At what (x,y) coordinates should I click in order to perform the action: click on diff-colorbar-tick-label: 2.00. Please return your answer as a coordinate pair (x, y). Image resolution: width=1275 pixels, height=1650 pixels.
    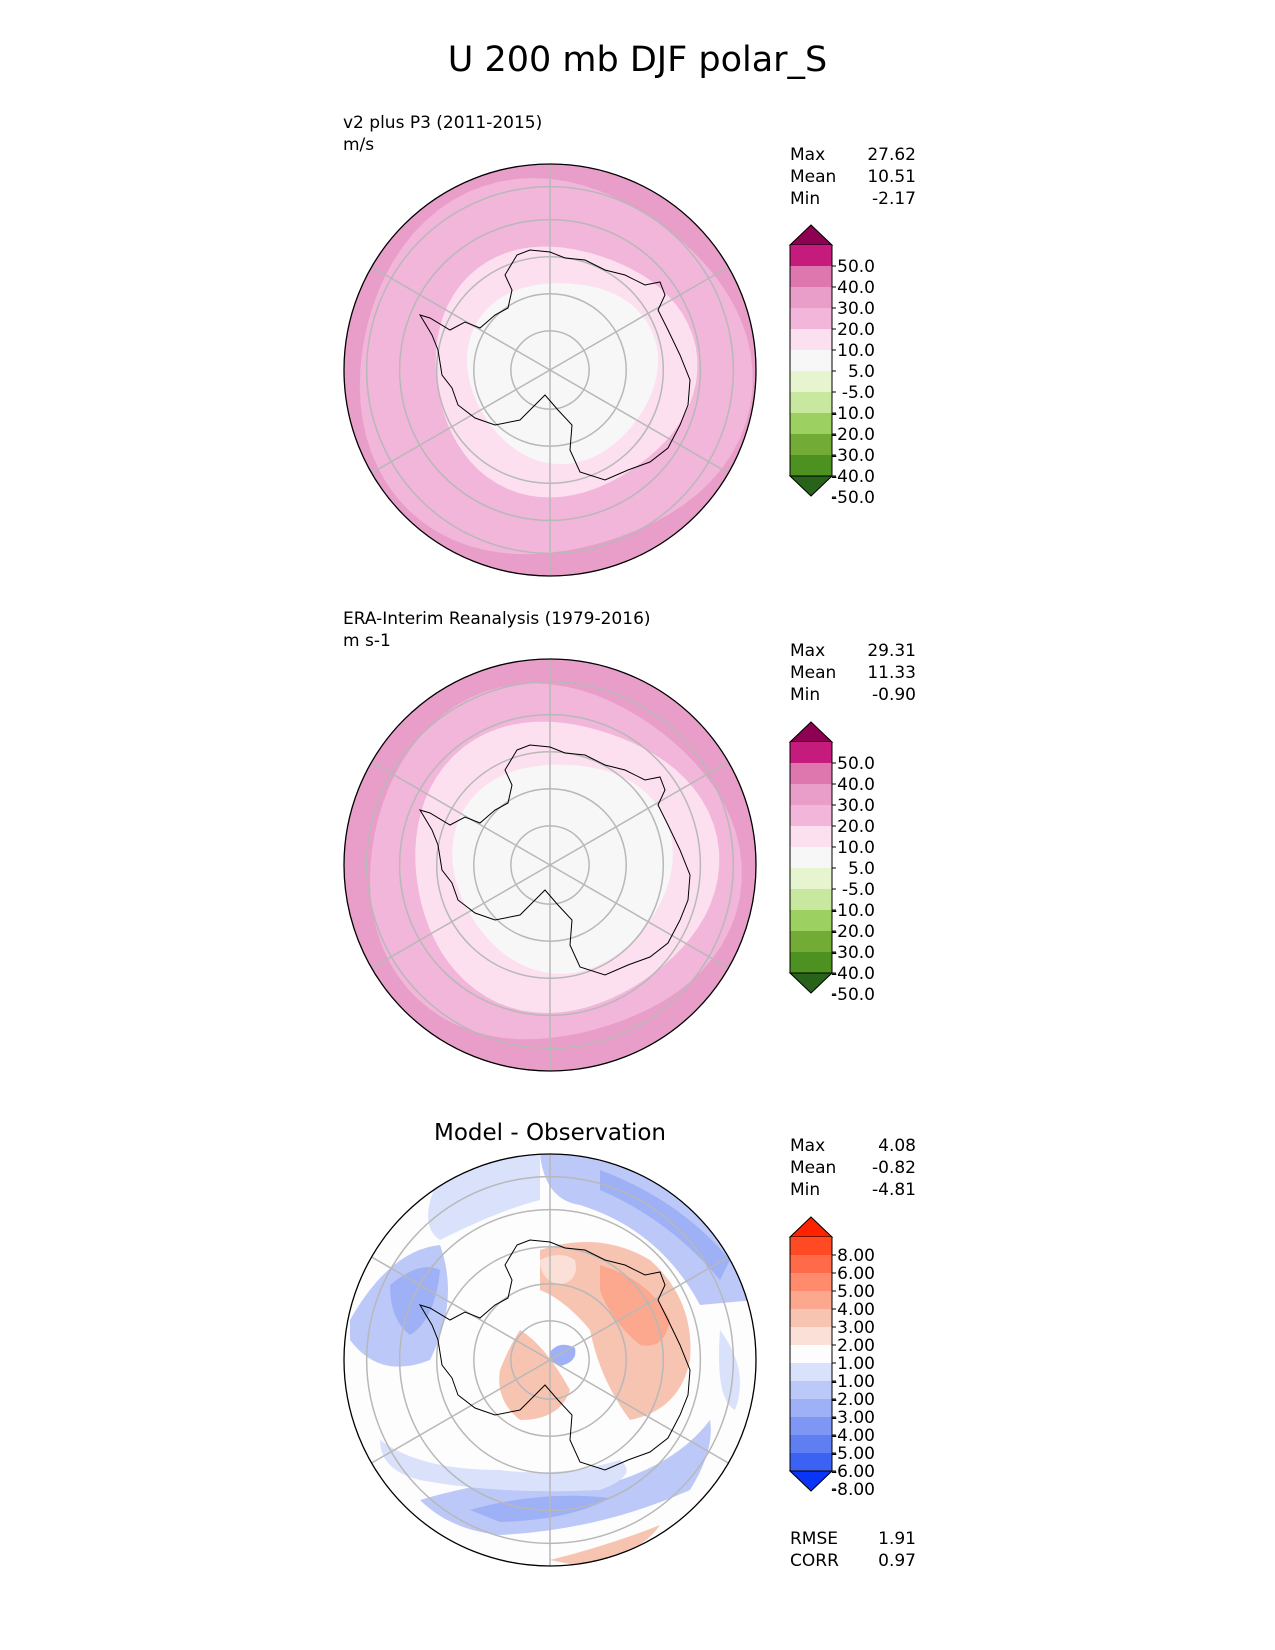
    Looking at the image, I should click on (856, 1346).